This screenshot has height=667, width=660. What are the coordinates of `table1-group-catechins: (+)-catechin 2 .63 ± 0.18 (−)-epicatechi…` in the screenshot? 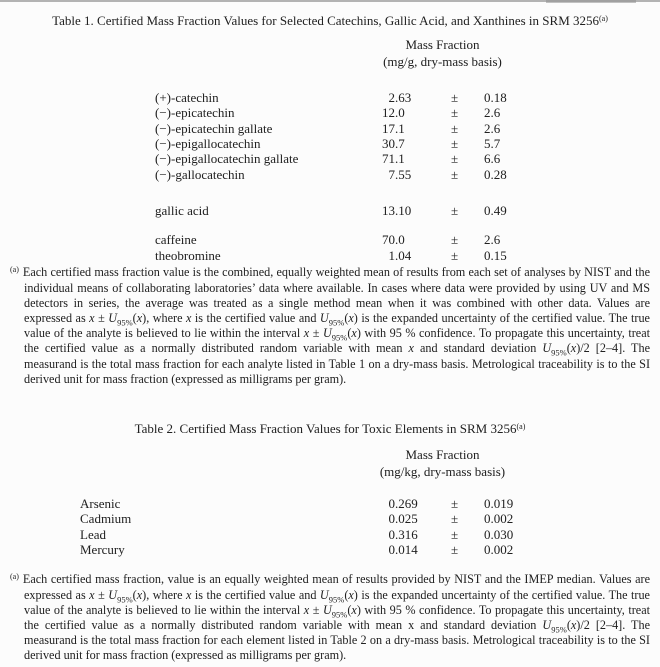 It's located at (330, 136).